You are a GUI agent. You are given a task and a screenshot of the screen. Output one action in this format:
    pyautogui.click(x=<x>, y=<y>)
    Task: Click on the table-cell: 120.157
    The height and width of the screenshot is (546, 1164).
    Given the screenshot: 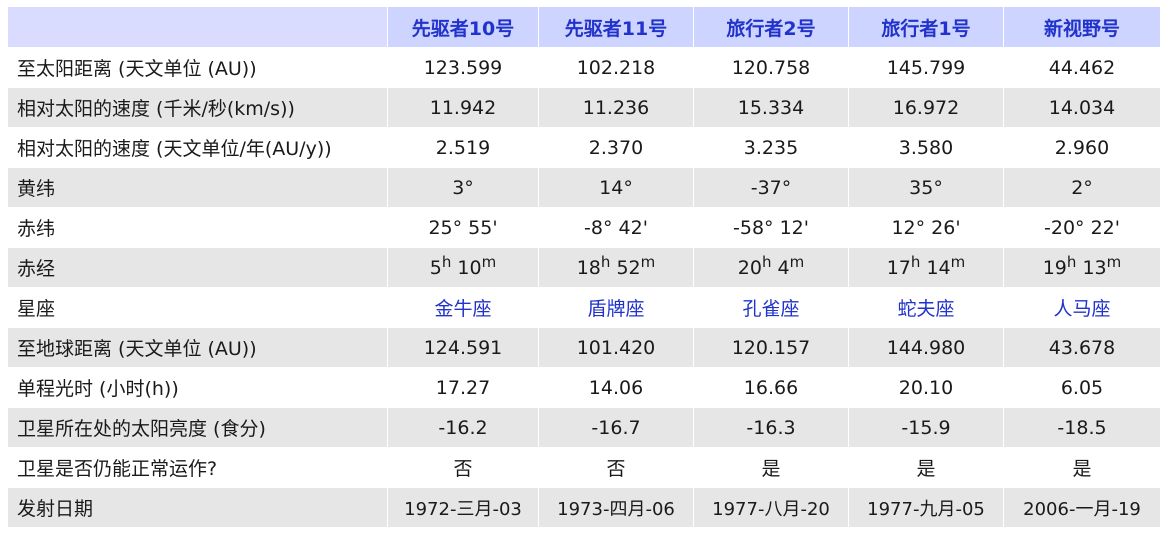 What is the action you would take?
    pyautogui.click(x=771, y=347)
    